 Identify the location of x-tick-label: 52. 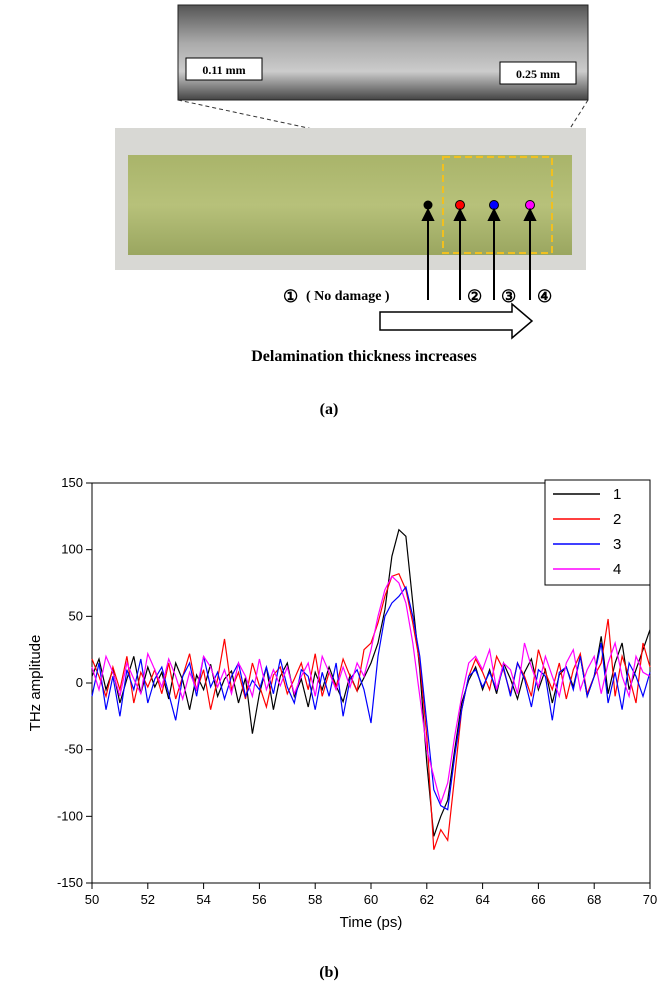
(148, 899).